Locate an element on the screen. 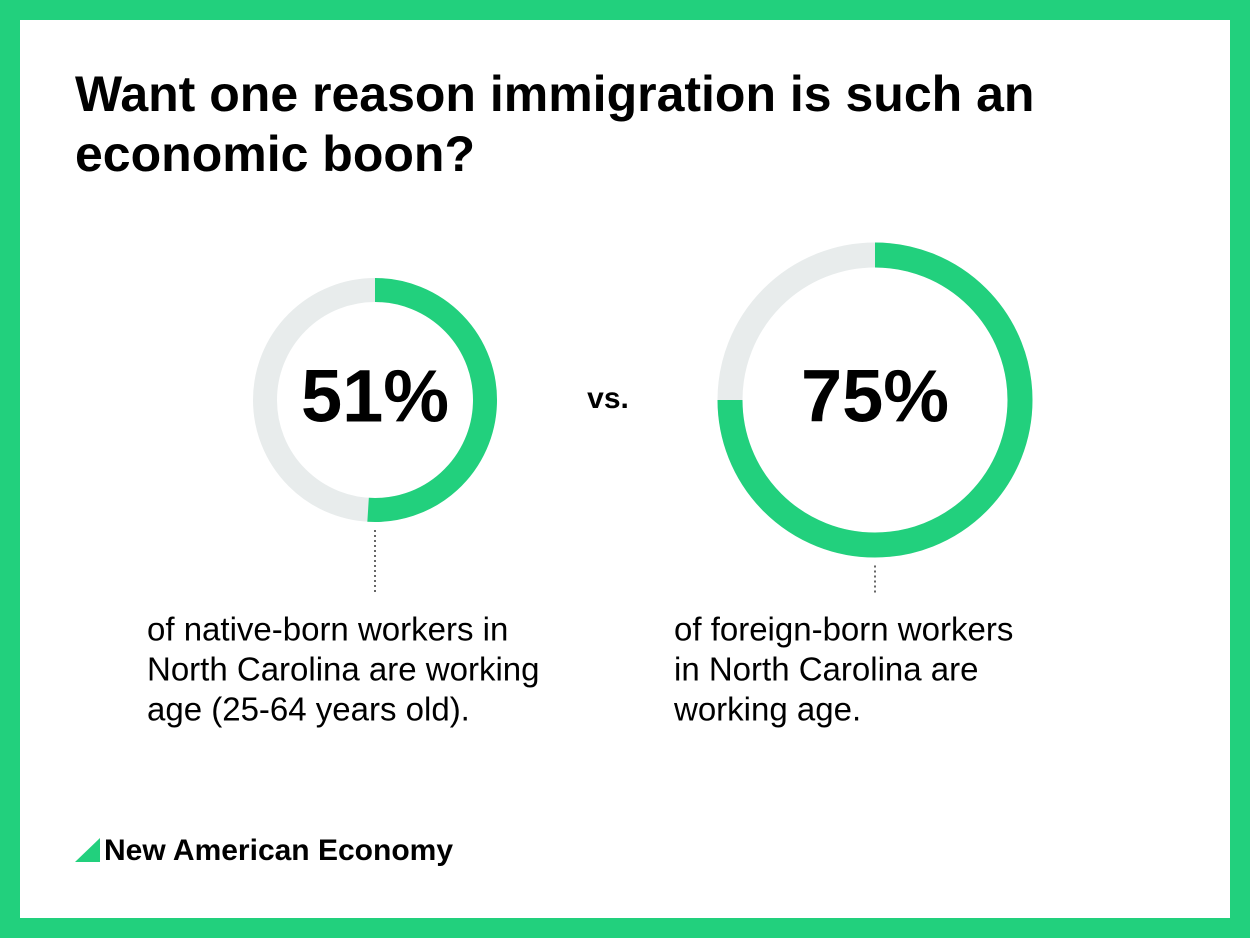  caption-line: working age. is located at coordinates (767, 709).